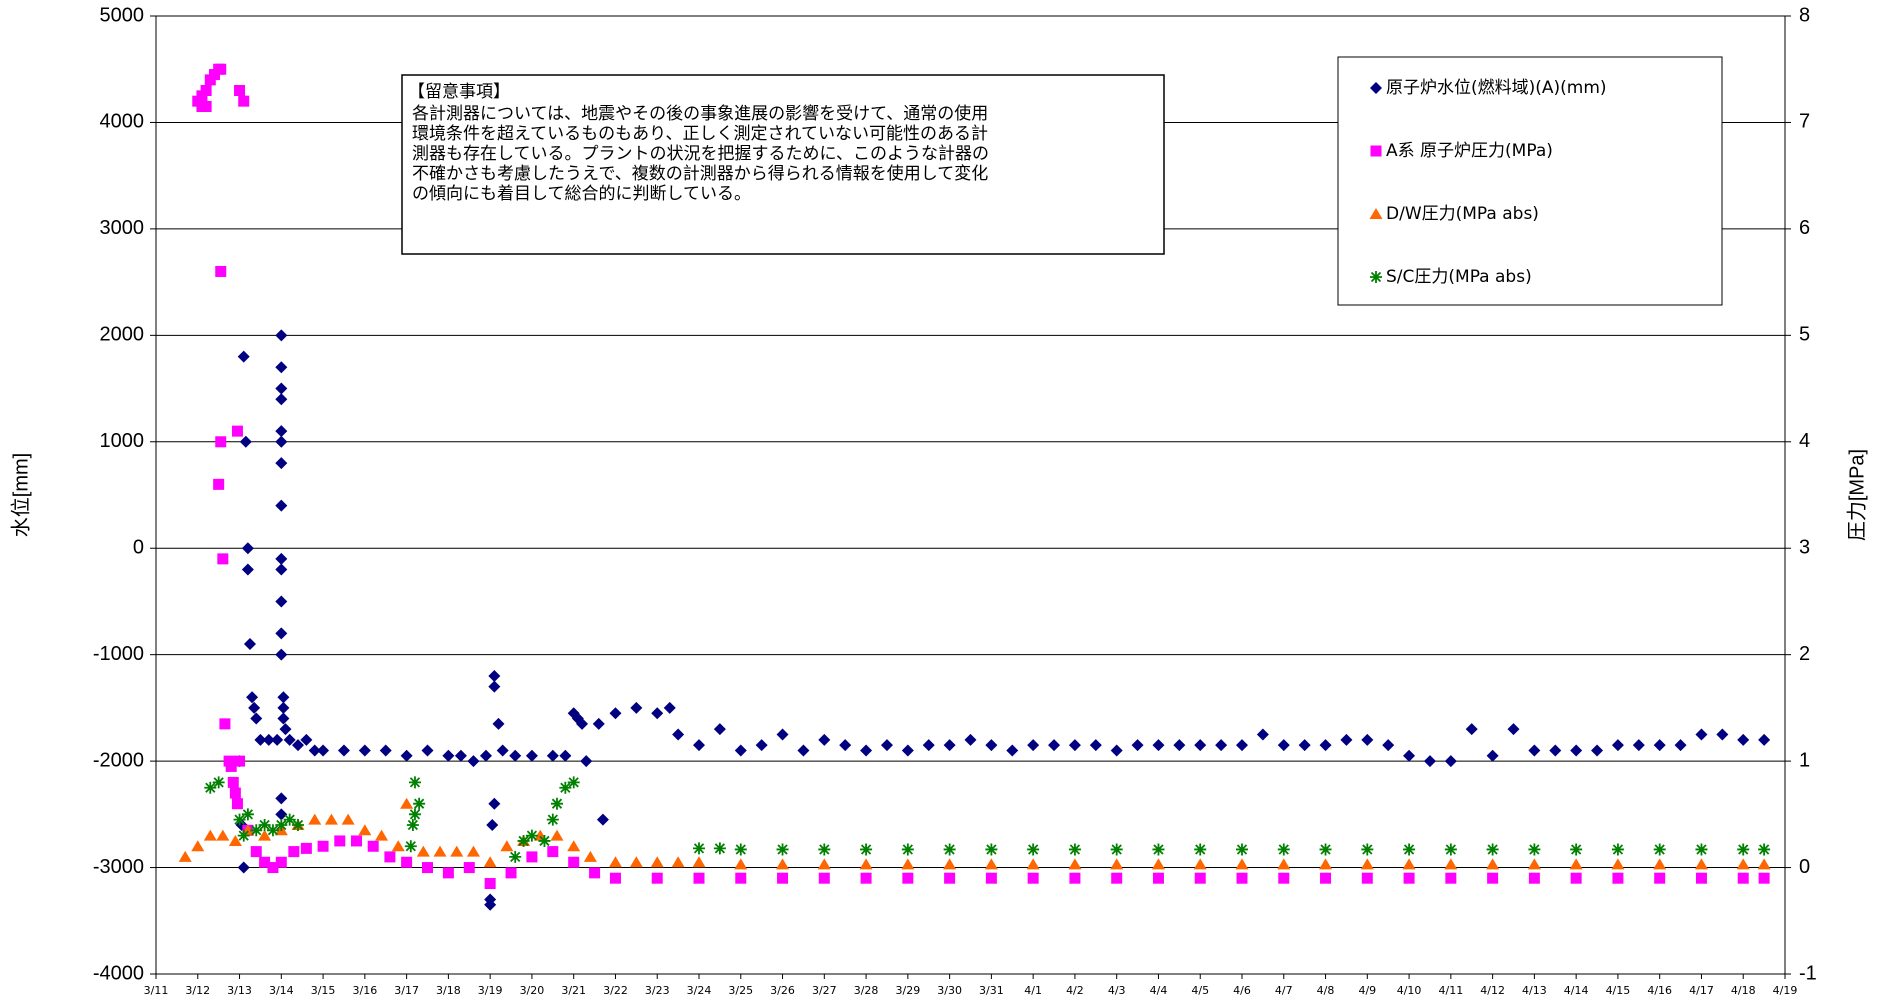 This screenshot has width=1878, height=1004. What do you see at coordinates (1659, 990) in the screenshot?
I see `x-tick-label: 4/16` at bounding box center [1659, 990].